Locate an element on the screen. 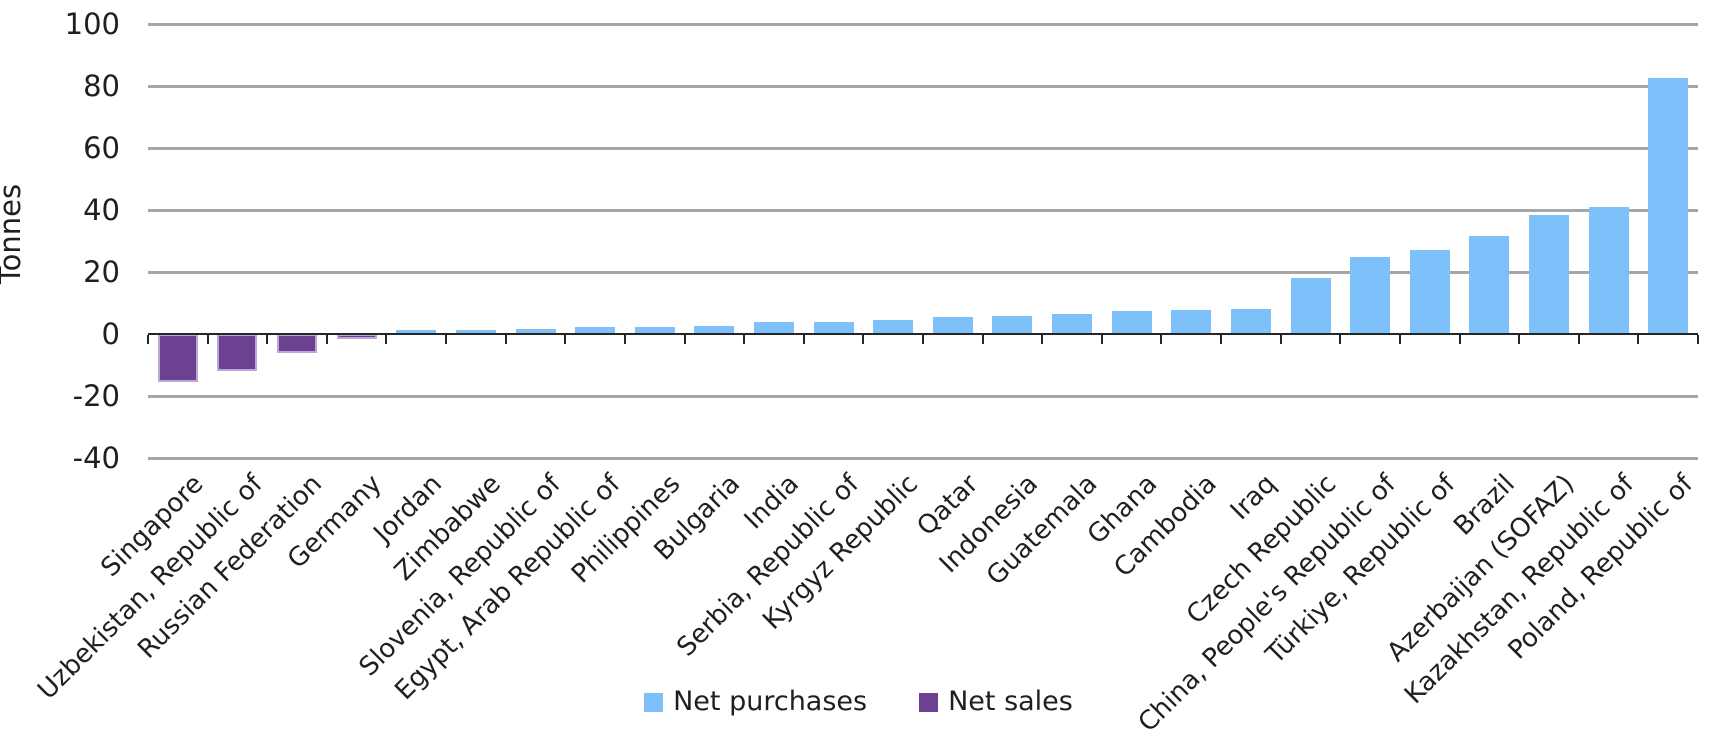 The height and width of the screenshot is (755, 1717). bar-brazil is located at coordinates (1489, 285).